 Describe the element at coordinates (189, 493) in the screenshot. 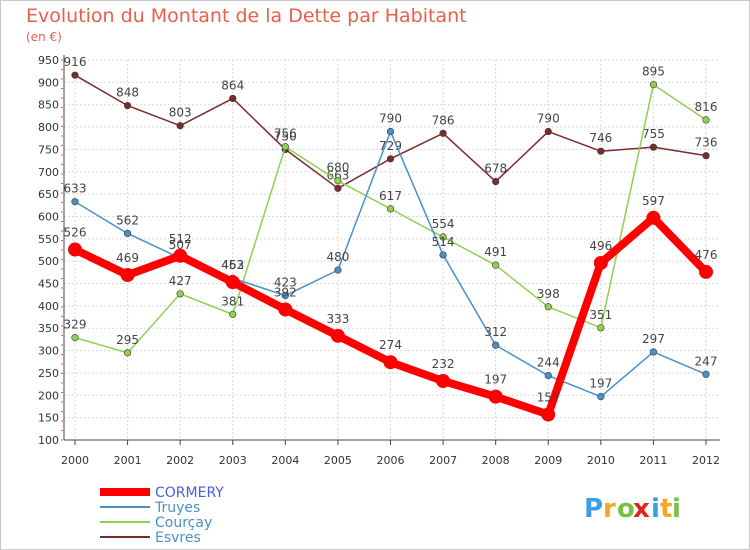

I see `legend-label-cormery: CORMERY` at that location.